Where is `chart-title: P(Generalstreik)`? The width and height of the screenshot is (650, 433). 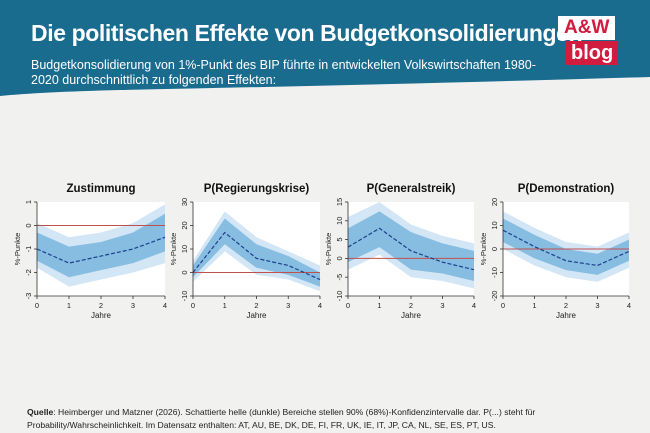
chart-title: P(Generalstreik) is located at coordinates (411, 189).